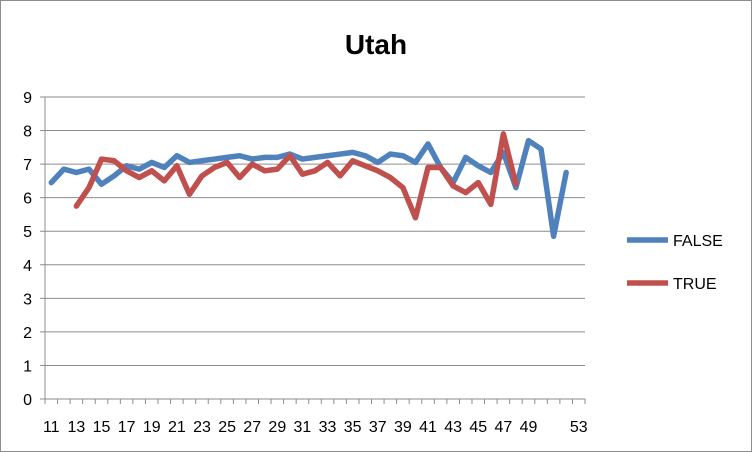 The width and height of the screenshot is (752, 452). I want to click on y-tick-label: 7, so click(27, 165).